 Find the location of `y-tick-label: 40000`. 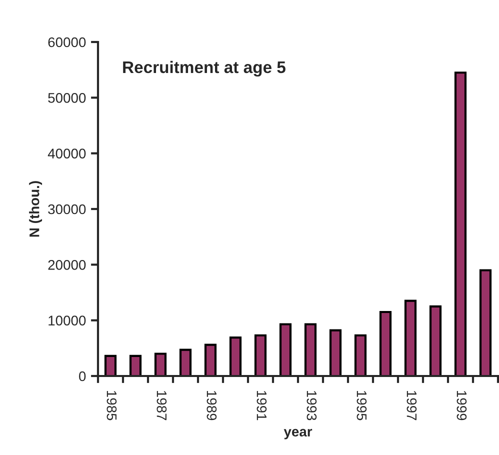

y-tick-label: 40000 is located at coordinates (67, 153).